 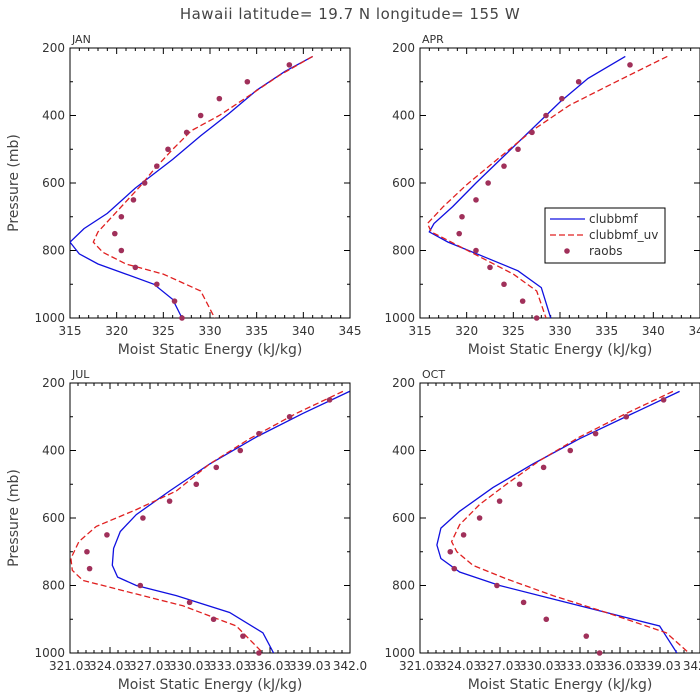 What do you see at coordinates (433, 39) in the screenshot?
I see `panel-label: APR` at bounding box center [433, 39].